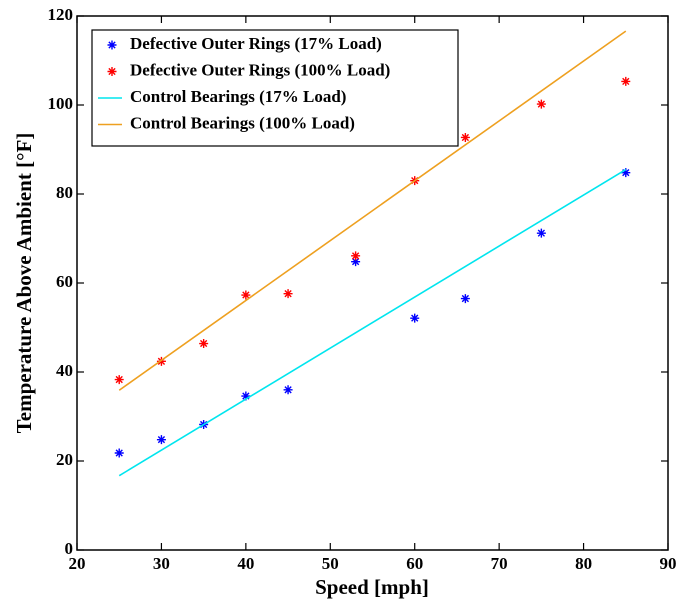  What do you see at coordinates (330, 563) in the screenshot?
I see `x-tick-label: 50` at bounding box center [330, 563].